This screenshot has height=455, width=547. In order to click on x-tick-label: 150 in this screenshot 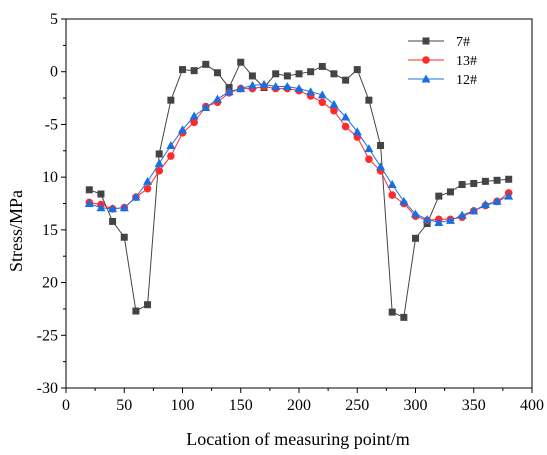, I will do `click(241, 405)`.